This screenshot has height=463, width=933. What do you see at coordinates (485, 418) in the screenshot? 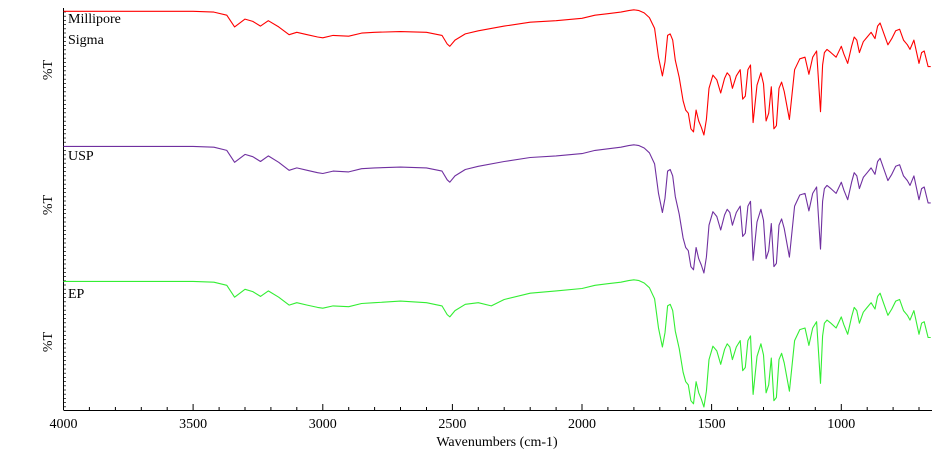
I see `x-axis-ticks: 4000 3500 3000 2500 2000 1500 1000` at bounding box center [485, 418].